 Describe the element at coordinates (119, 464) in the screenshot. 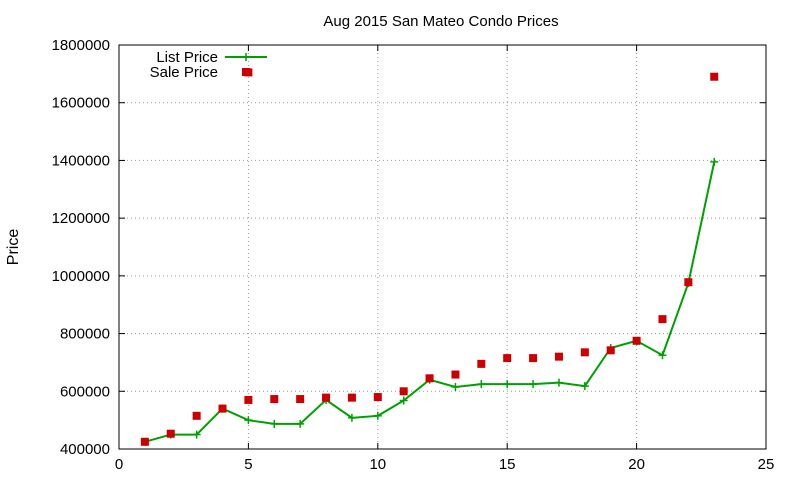

I see `x-tick-label: 0` at that location.